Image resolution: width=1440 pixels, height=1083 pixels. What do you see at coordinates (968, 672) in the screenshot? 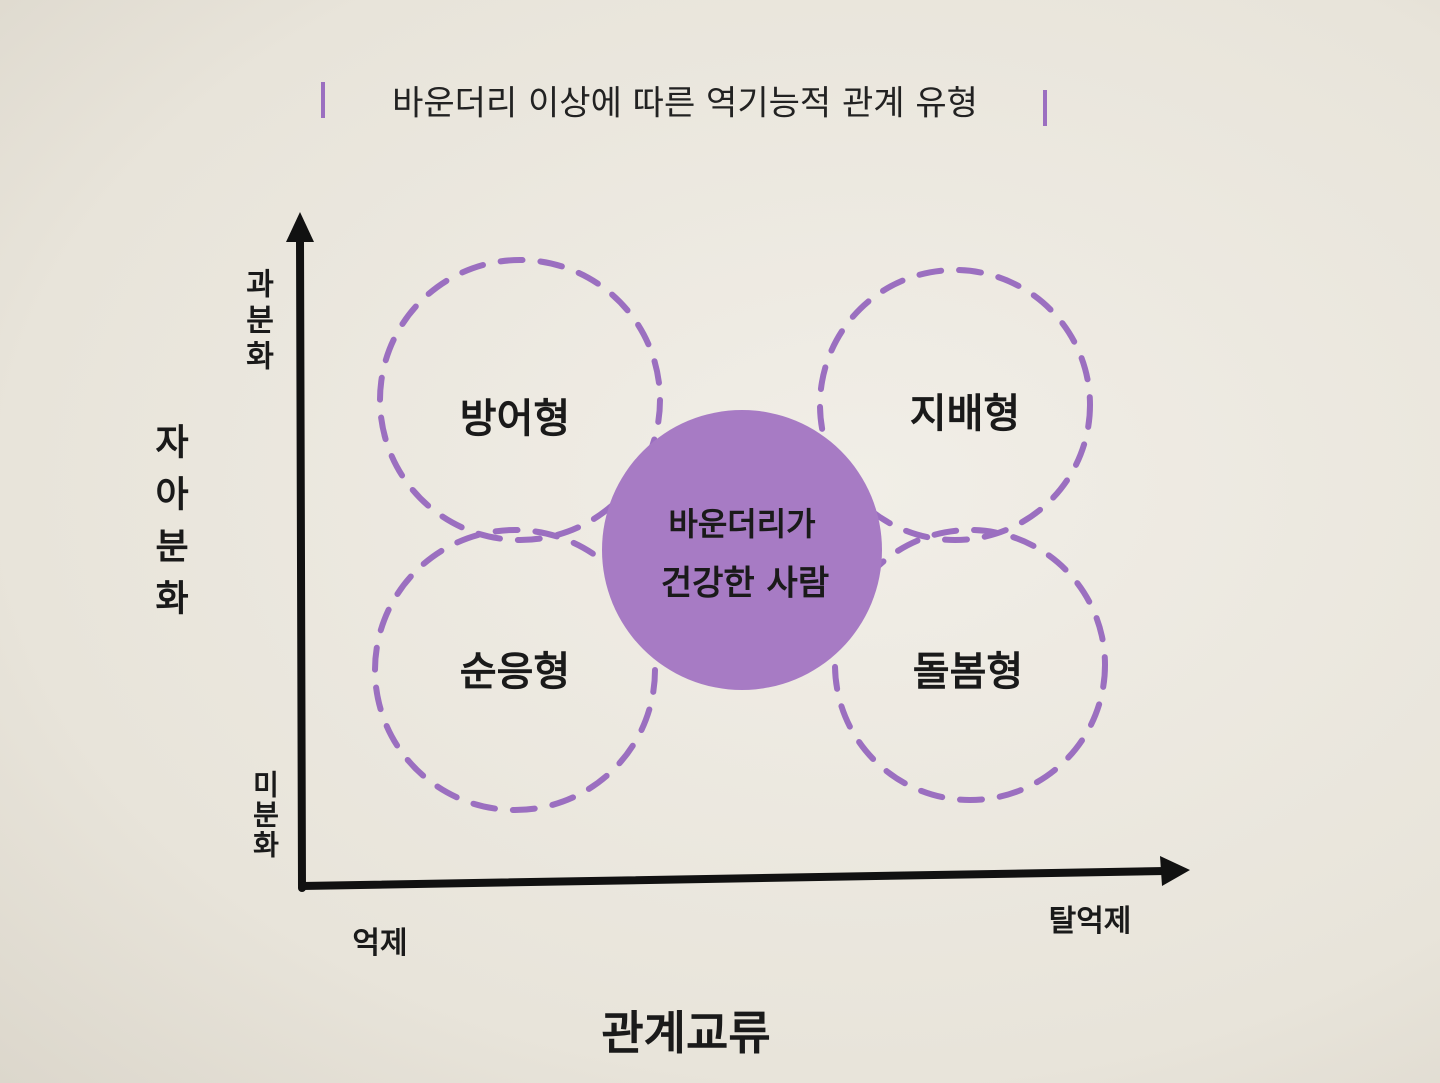
I see `node-label: 돌봄형` at bounding box center [968, 672].